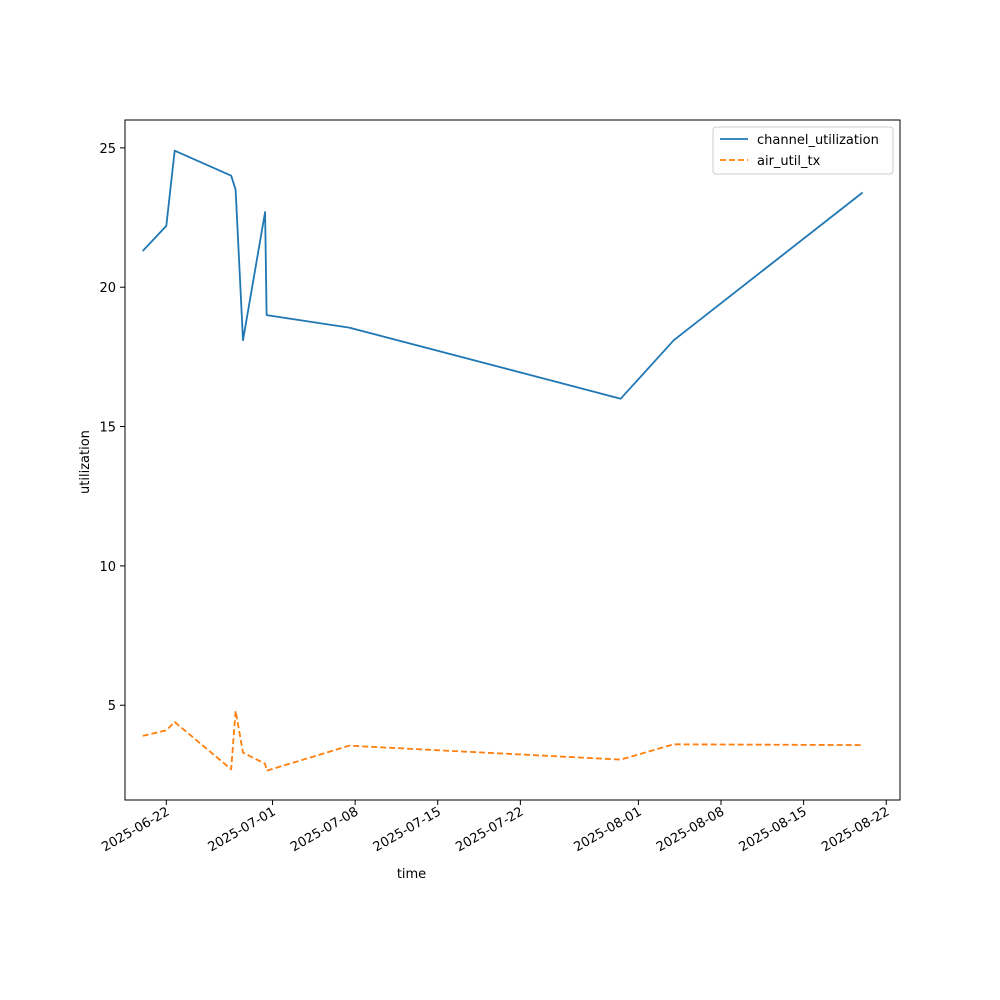 This screenshot has width=1000, height=1000. What do you see at coordinates (107, 149) in the screenshot?
I see `y-tick-label: 25` at bounding box center [107, 149].